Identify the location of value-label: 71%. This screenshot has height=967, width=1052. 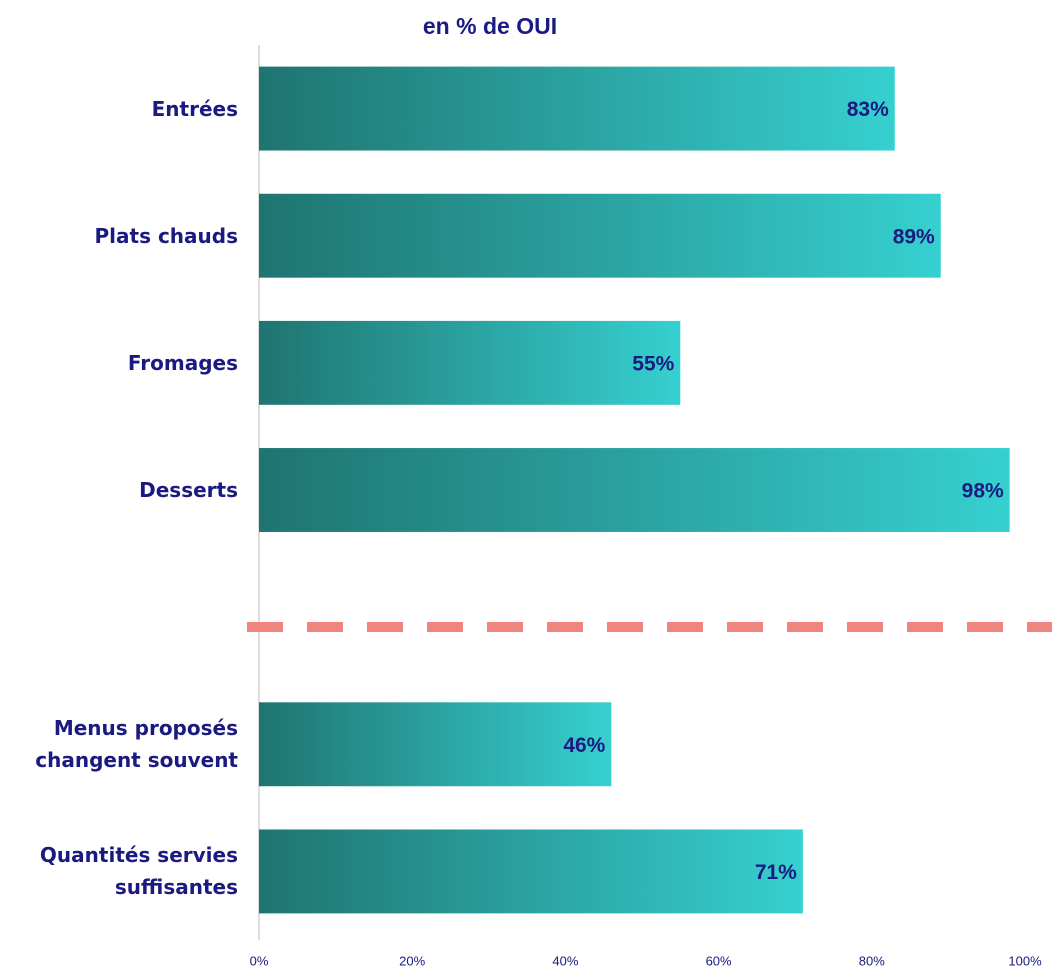
(776, 872).